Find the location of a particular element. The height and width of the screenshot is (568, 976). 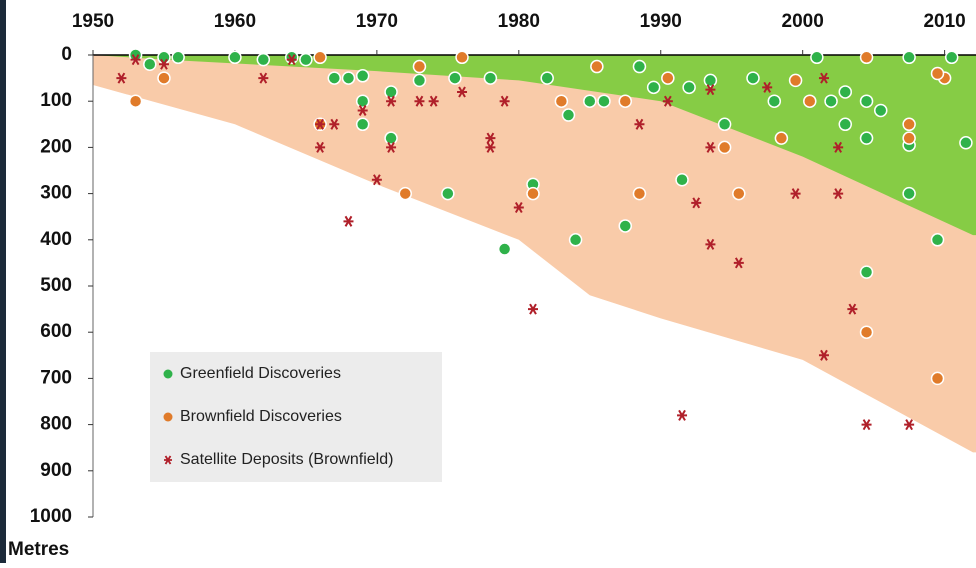

legend-item: Greenfield Discoveries is located at coordinates (252, 373).